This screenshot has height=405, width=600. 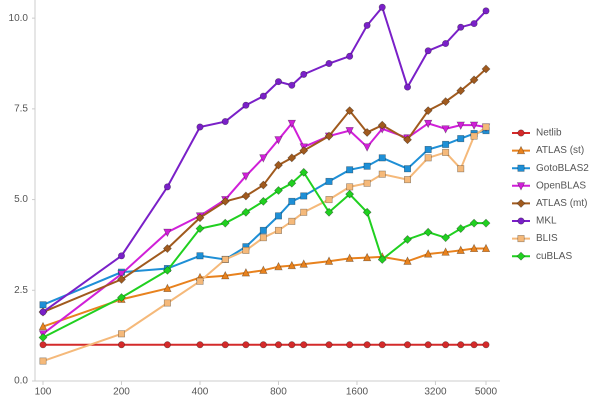 What do you see at coordinates (21, 108) in the screenshot?
I see `y-tick-label: 7.5` at bounding box center [21, 108].